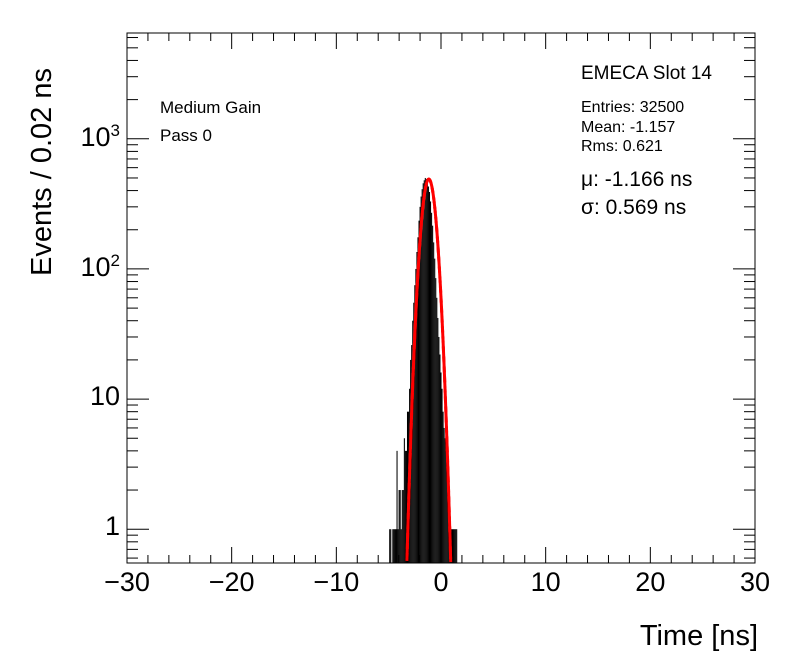 This screenshot has width=796, height=672. What do you see at coordinates (186, 135) in the screenshot?
I see `annotation-pass: Pass 0` at bounding box center [186, 135].